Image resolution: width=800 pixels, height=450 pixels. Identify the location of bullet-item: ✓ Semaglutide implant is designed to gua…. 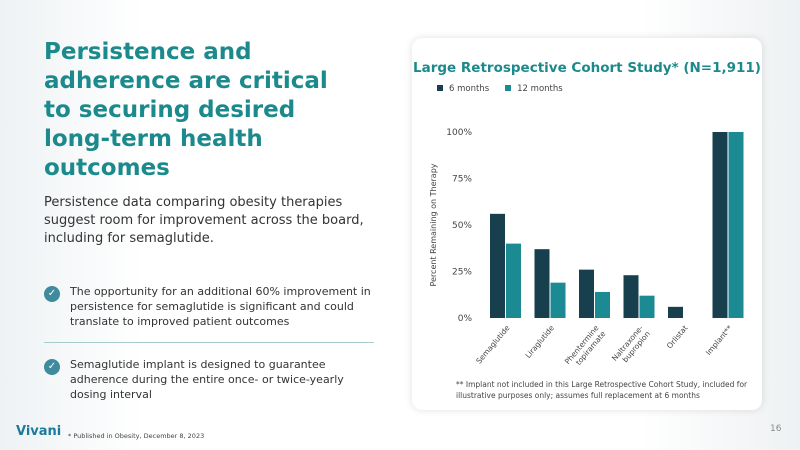
(209, 379).